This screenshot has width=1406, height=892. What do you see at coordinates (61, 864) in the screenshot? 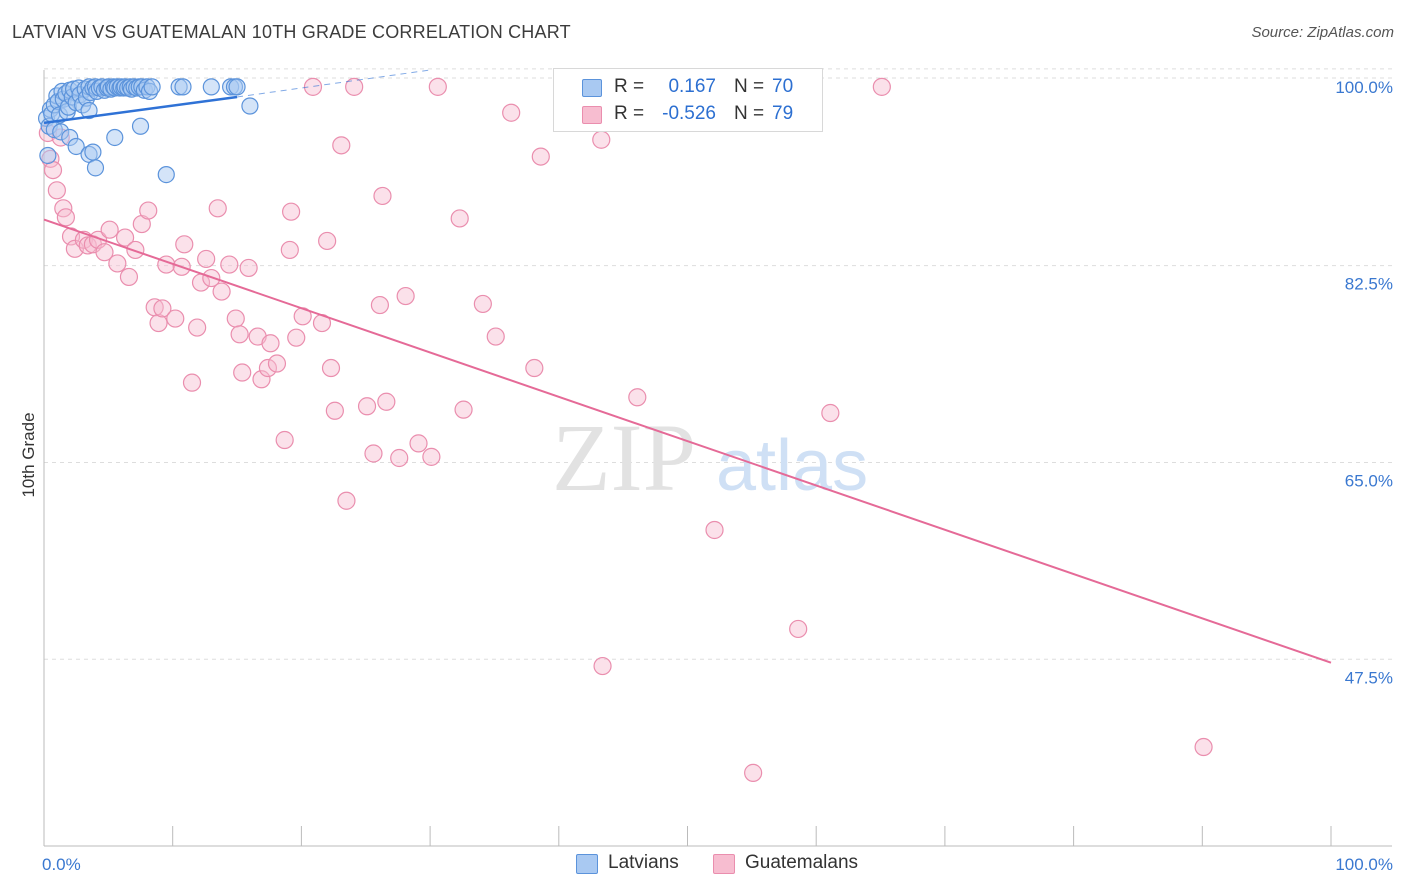
I see `x-tick-label: 0.0%` at bounding box center [61, 864].